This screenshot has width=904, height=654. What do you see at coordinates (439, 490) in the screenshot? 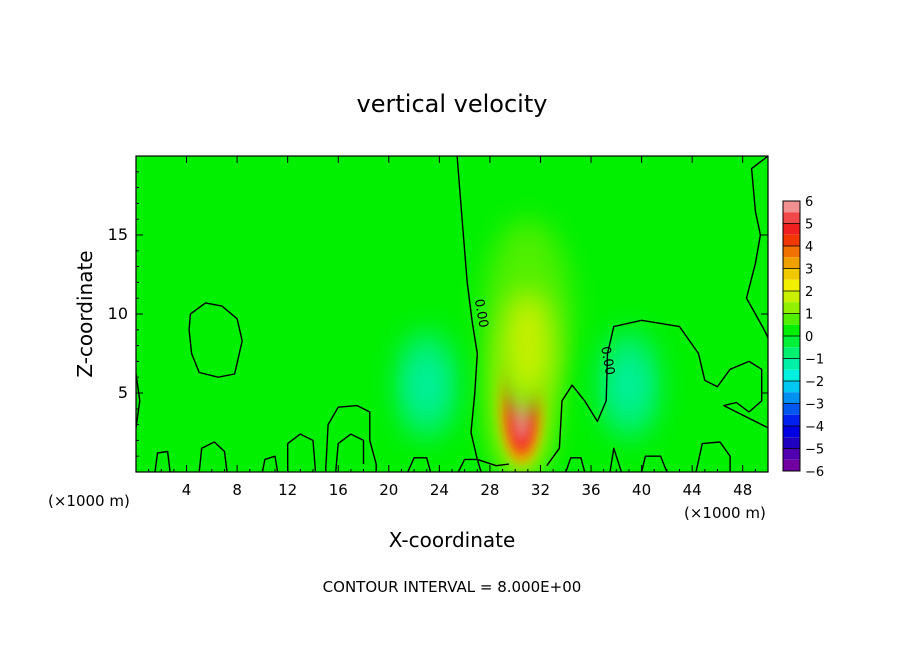
I see `x-tick-label: 24` at bounding box center [439, 490].